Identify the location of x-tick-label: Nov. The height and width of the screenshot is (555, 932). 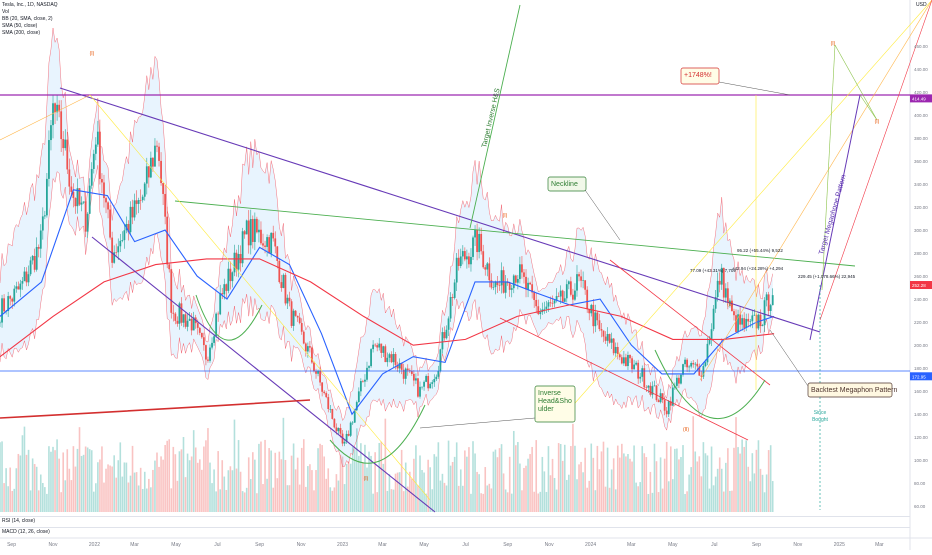
(549, 545).